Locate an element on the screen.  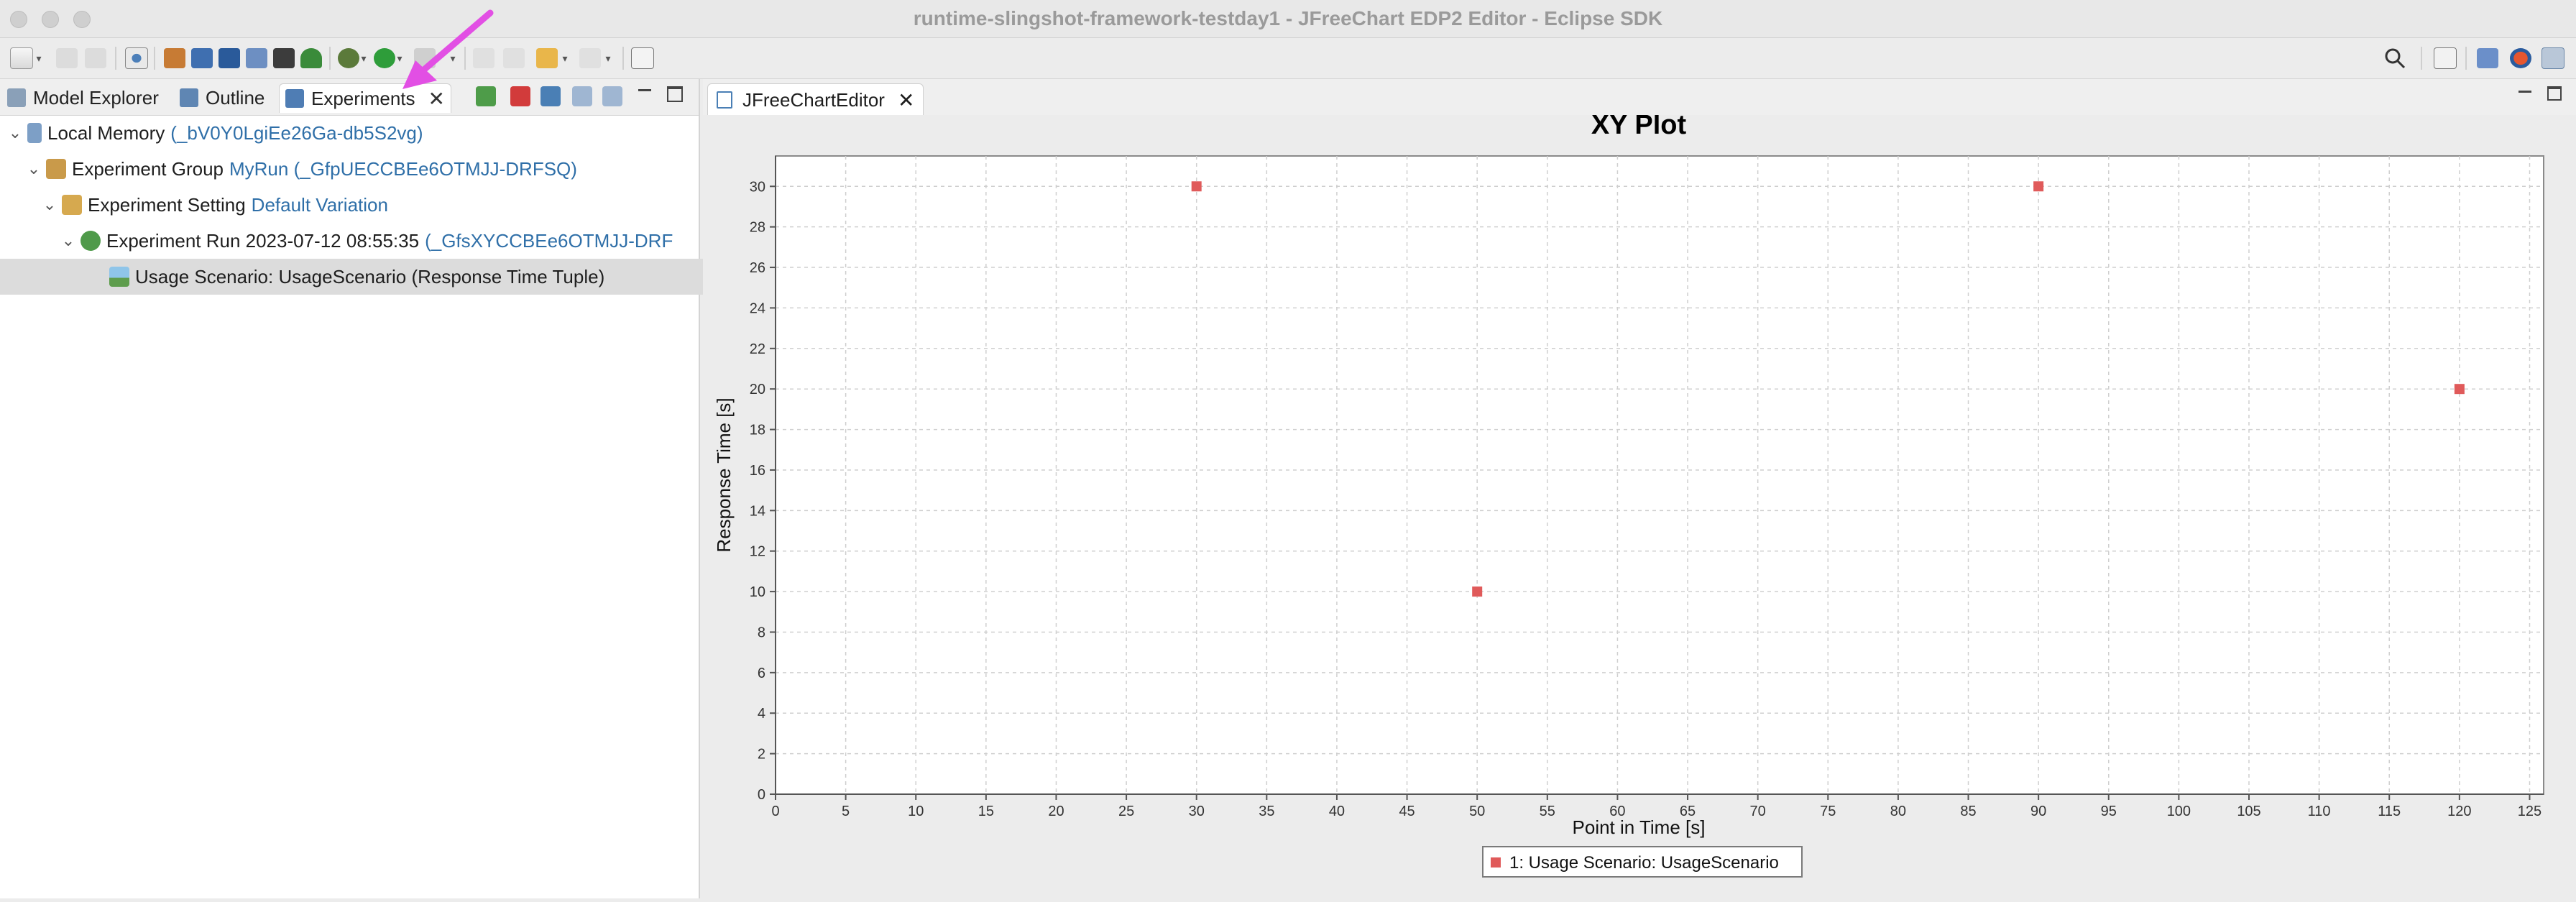
debug-icon is located at coordinates (348, 58).